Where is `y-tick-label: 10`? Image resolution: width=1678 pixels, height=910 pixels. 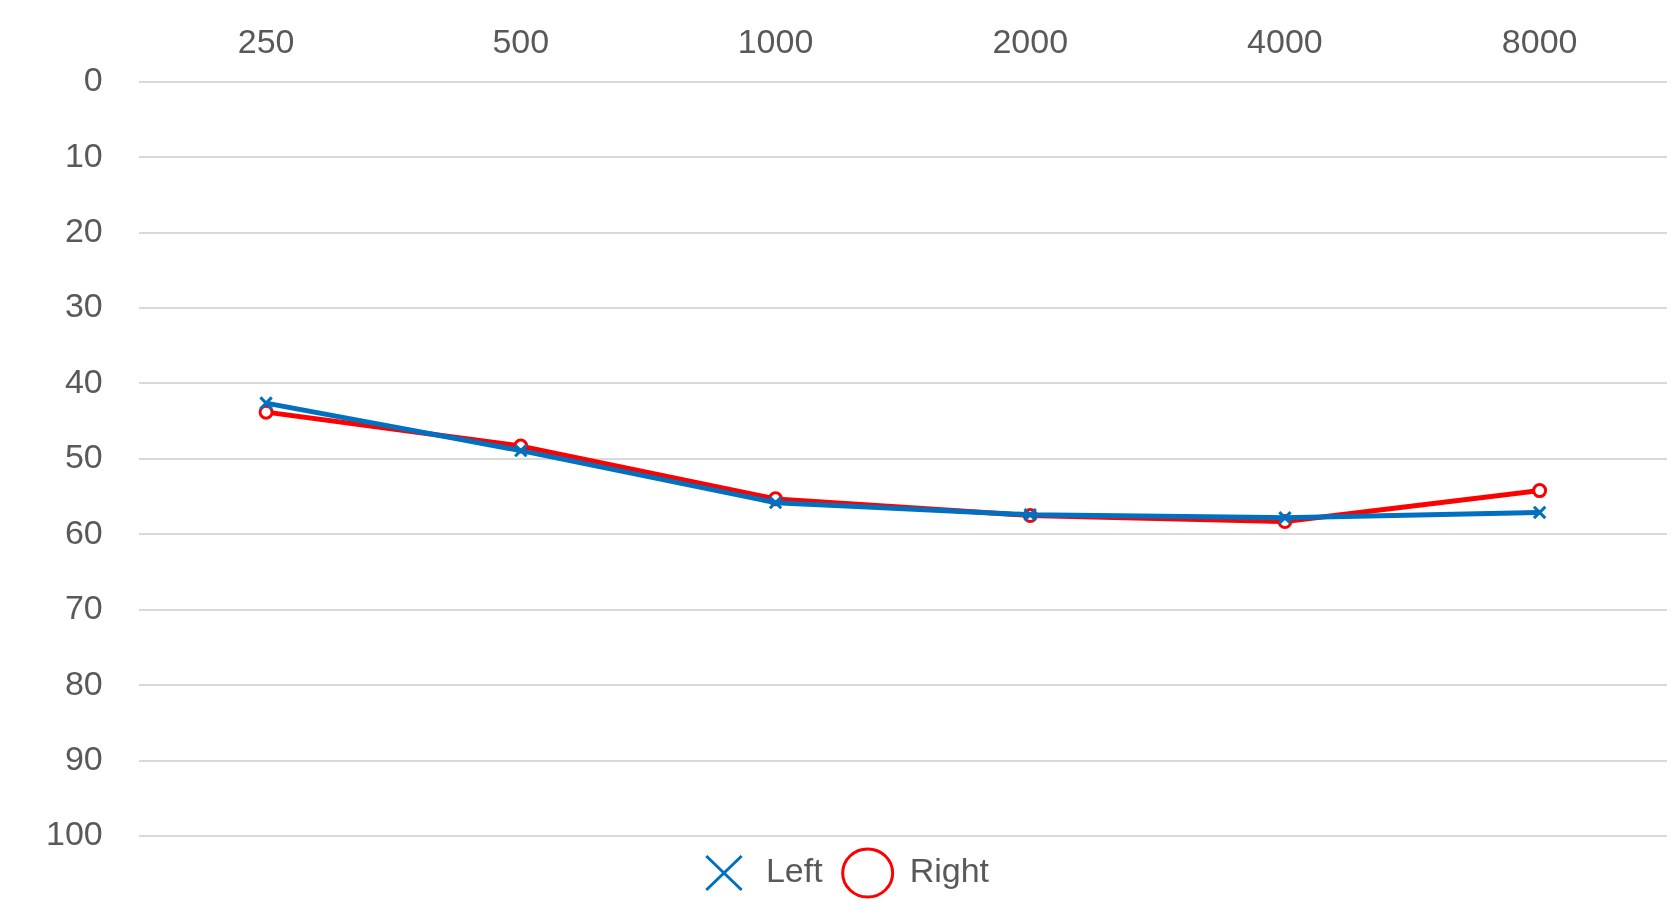 y-tick-label: 10 is located at coordinates (83, 154).